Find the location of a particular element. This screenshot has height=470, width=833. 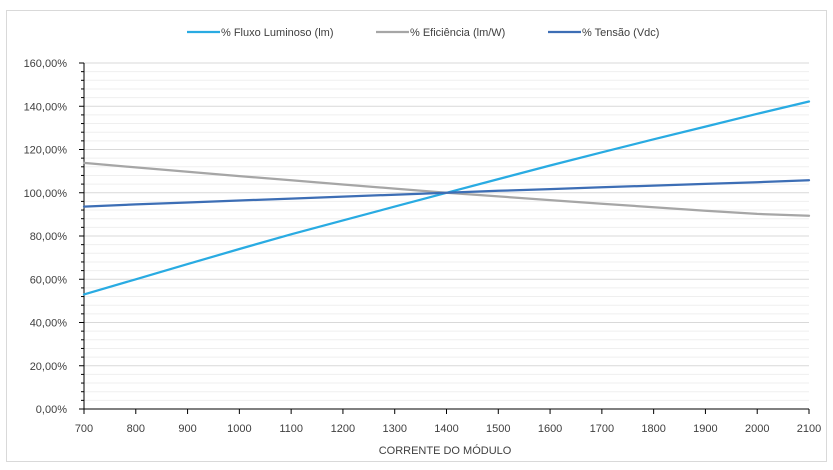

y-tick-label: 100,00% is located at coordinates (46, 194).